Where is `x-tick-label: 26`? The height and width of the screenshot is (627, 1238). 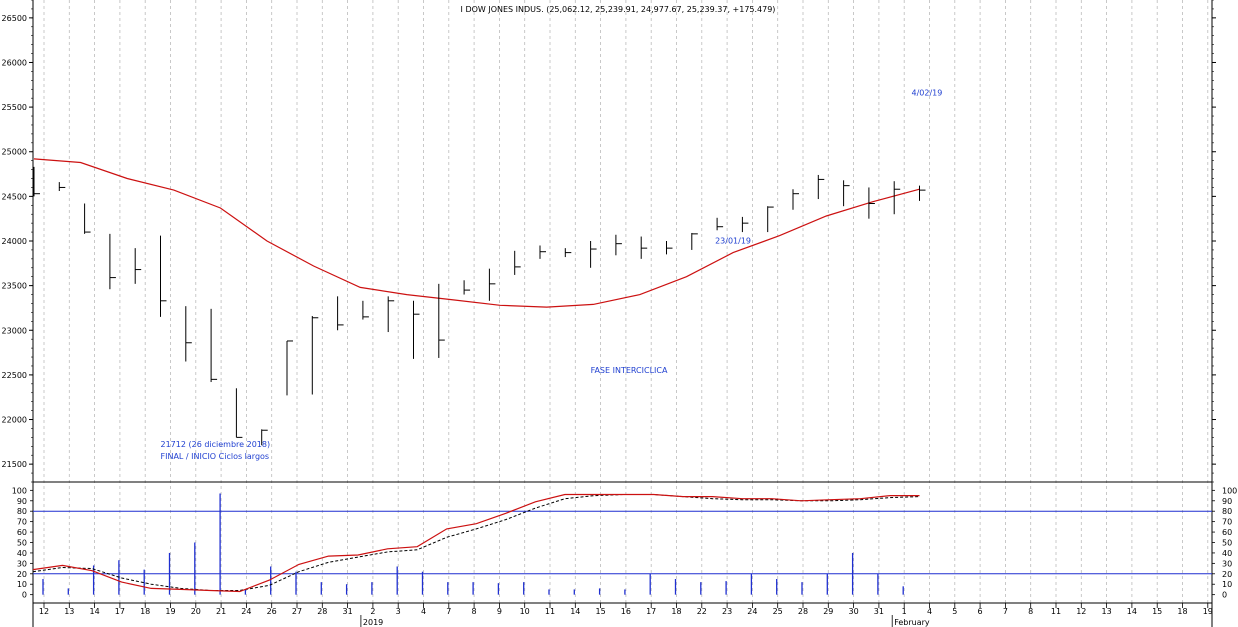 x-tick-label: 26 is located at coordinates (272, 611).